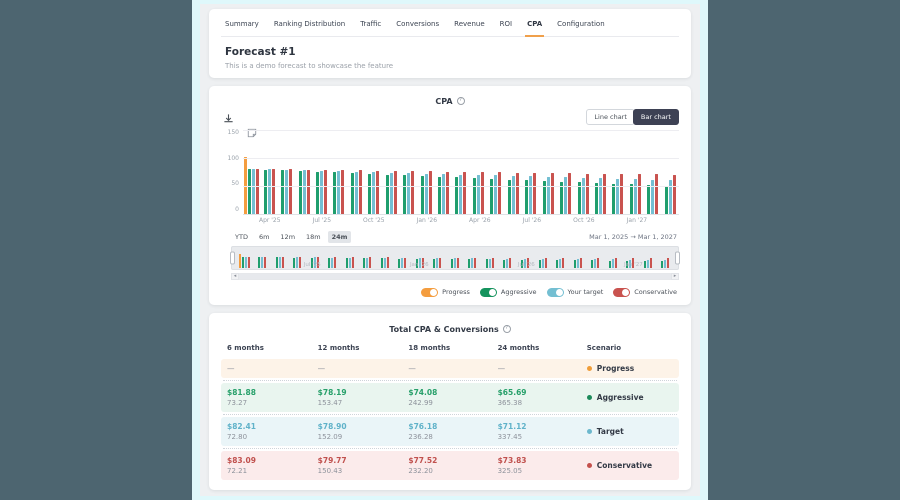 The height and width of the screenshot is (500, 900). I want to click on scroll-right-arrow: ▸, so click(675, 276).